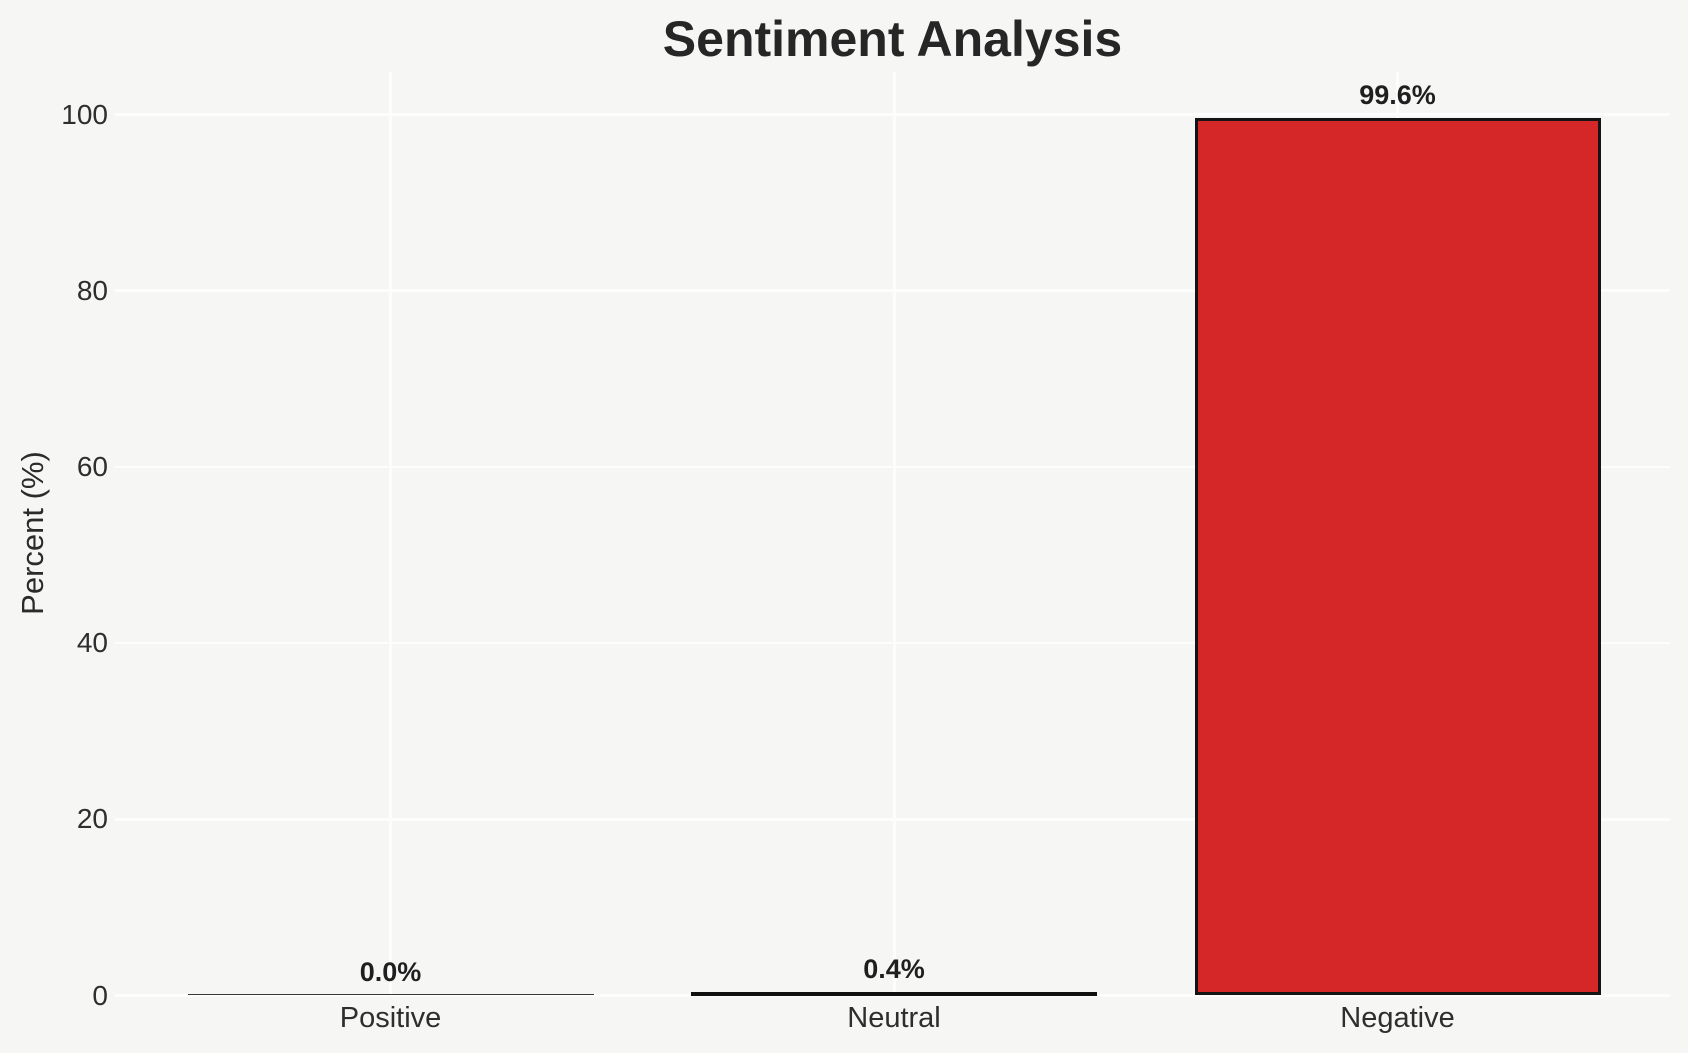  Describe the element at coordinates (92, 643) in the screenshot. I see `y-tick-label: 40` at that location.